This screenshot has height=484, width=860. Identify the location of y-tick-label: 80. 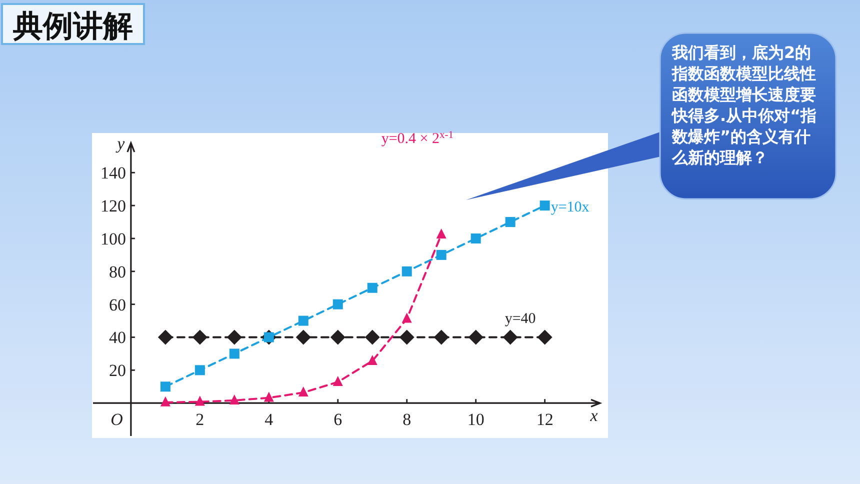
(117, 272).